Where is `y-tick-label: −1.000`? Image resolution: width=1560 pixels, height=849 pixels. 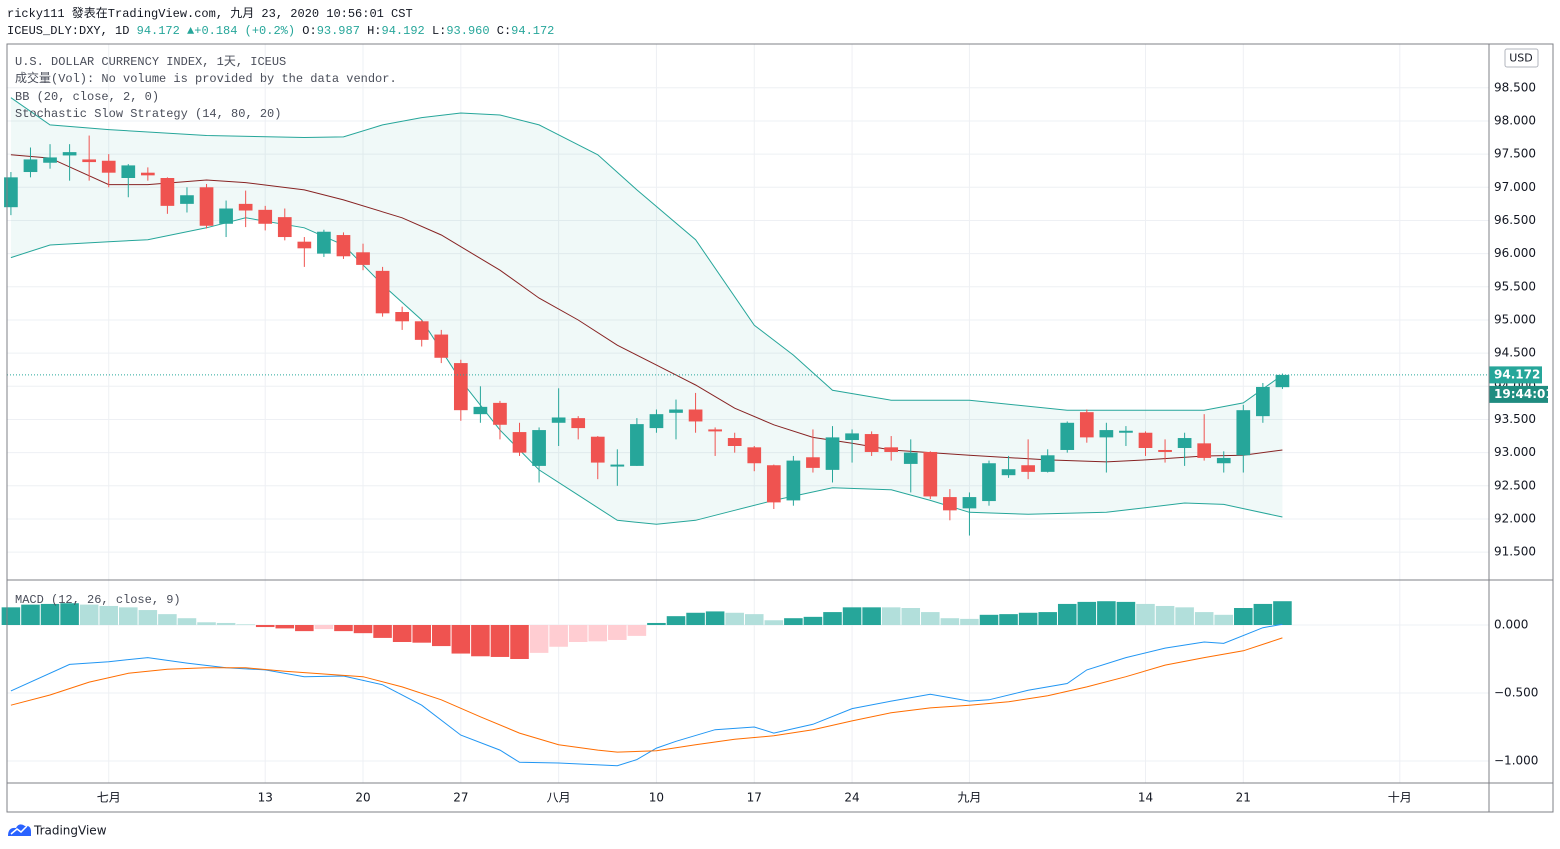 y-tick-label: −1.000 is located at coordinates (1516, 760).